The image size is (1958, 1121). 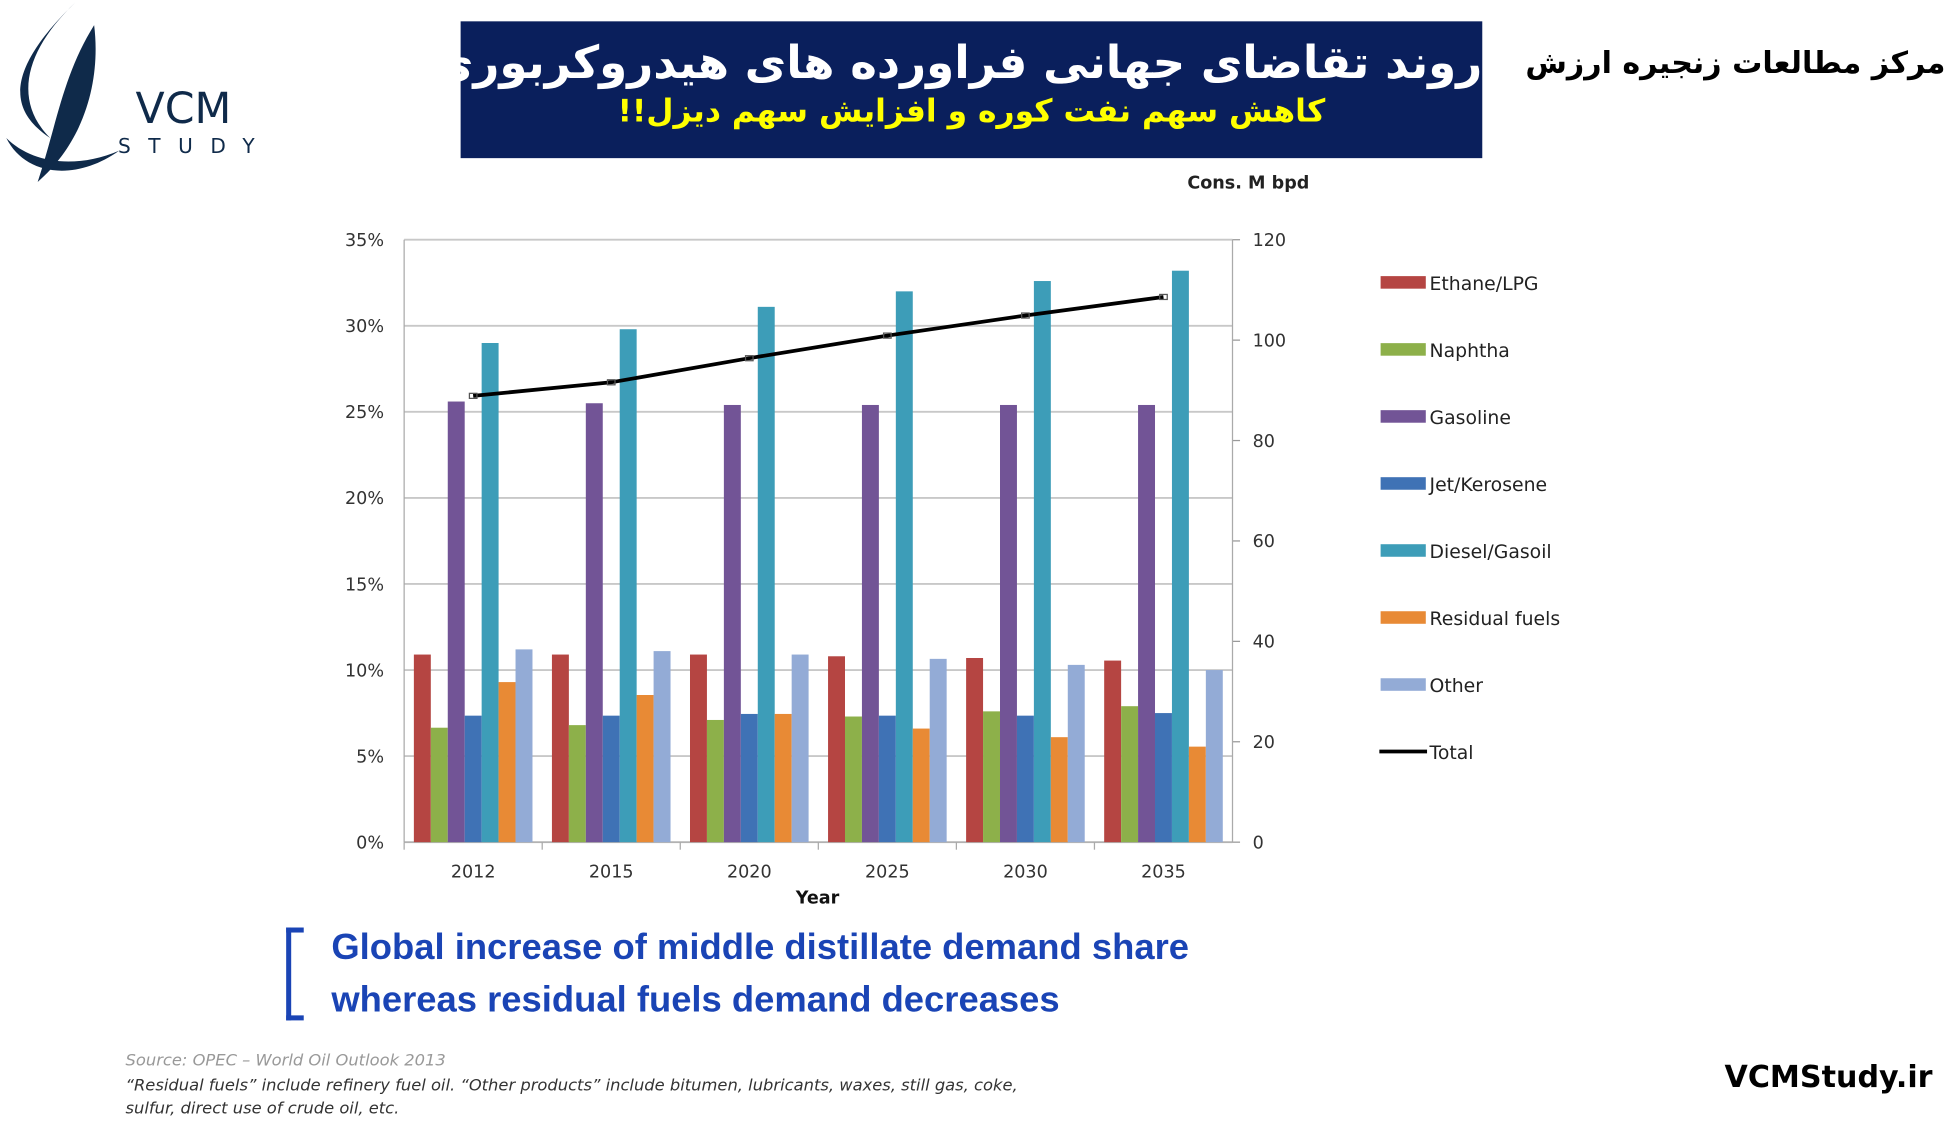 What do you see at coordinates (1270, 241) in the screenshot?
I see `y2-tick-label: 120` at bounding box center [1270, 241].